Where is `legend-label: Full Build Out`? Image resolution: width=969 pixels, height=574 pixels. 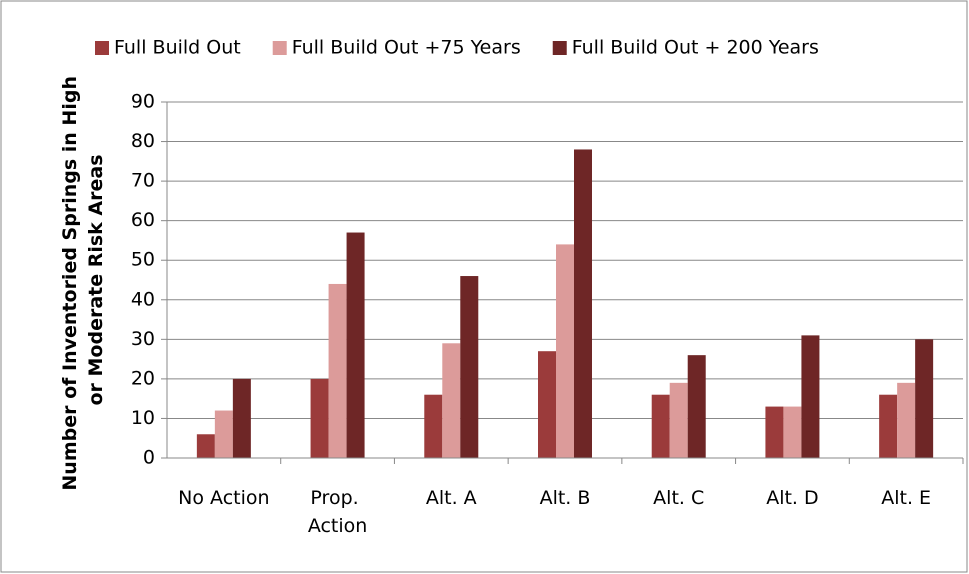 legend-label: Full Build Out is located at coordinates (177, 48).